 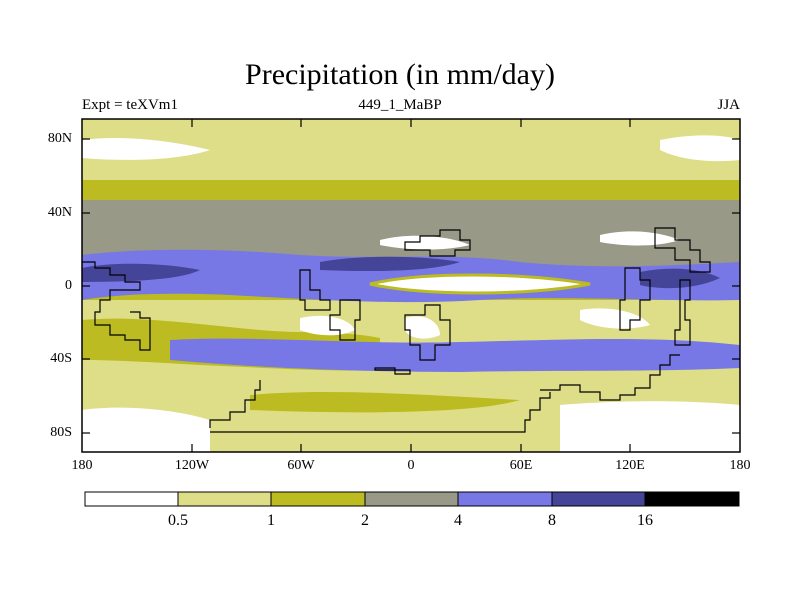 I want to click on lat-label-40n: 40N, so click(x=59, y=212).